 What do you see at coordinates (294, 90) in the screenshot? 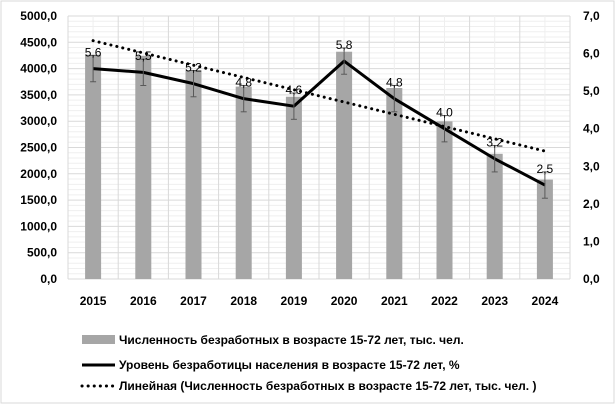
I see `data-label: 4,6` at bounding box center [294, 90].